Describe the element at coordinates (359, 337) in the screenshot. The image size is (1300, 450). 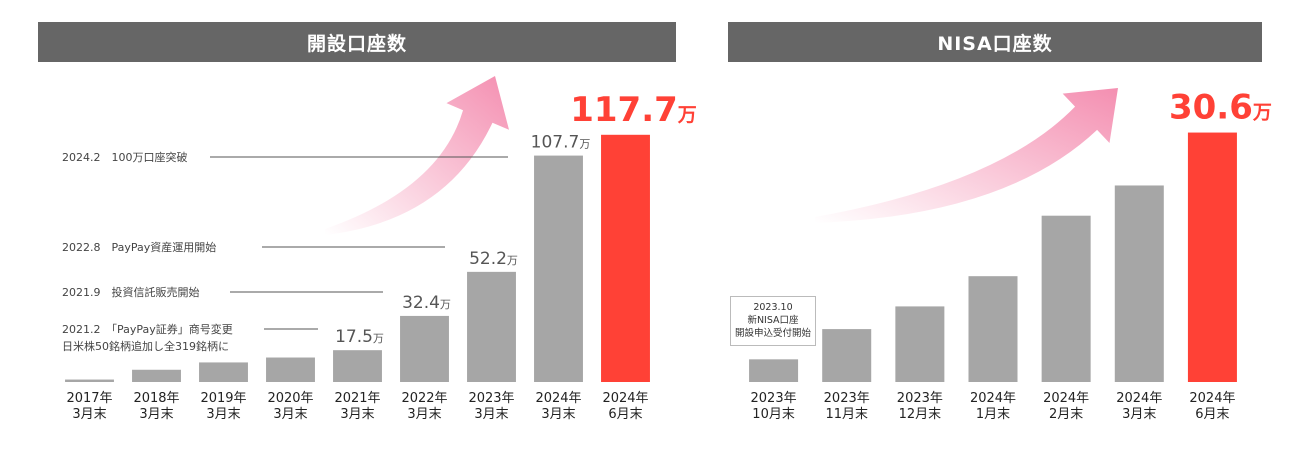
I see `data-label: 17.5万` at that location.